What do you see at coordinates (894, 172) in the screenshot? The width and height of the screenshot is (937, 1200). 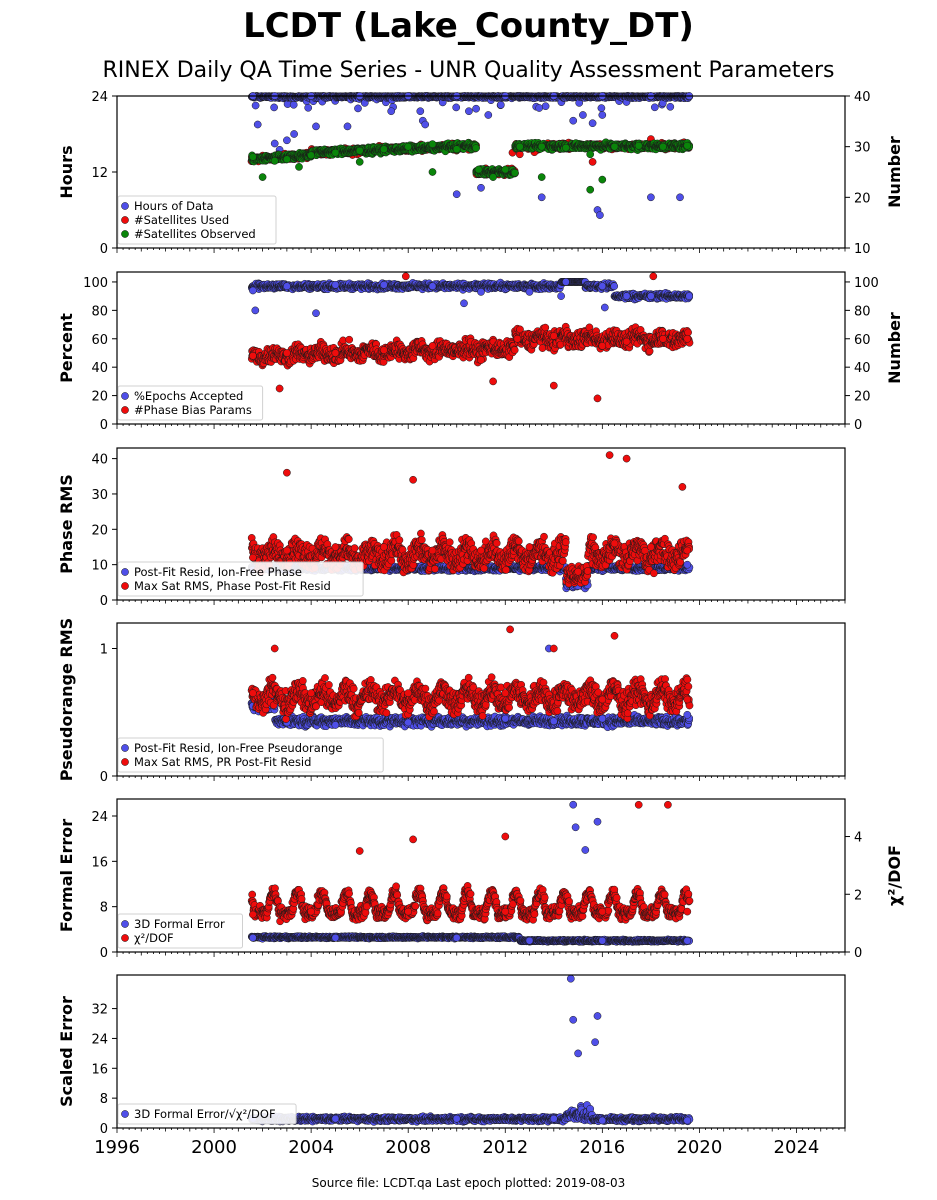 I see `y2-axis-label: Number` at bounding box center [894, 172].